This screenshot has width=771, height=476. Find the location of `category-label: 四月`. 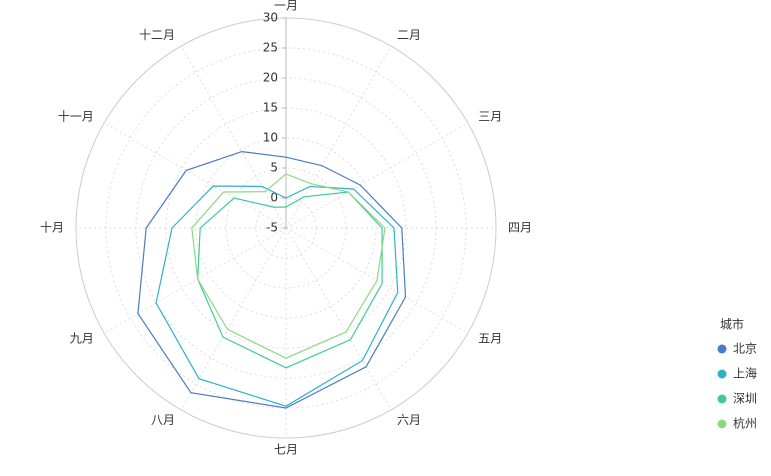

category-label: 四月 is located at coordinates (520, 228).